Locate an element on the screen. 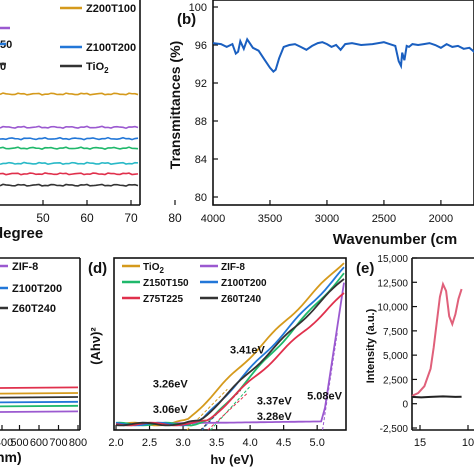  panel-d-y-label: (Ahν)² is located at coordinates (95, 346).